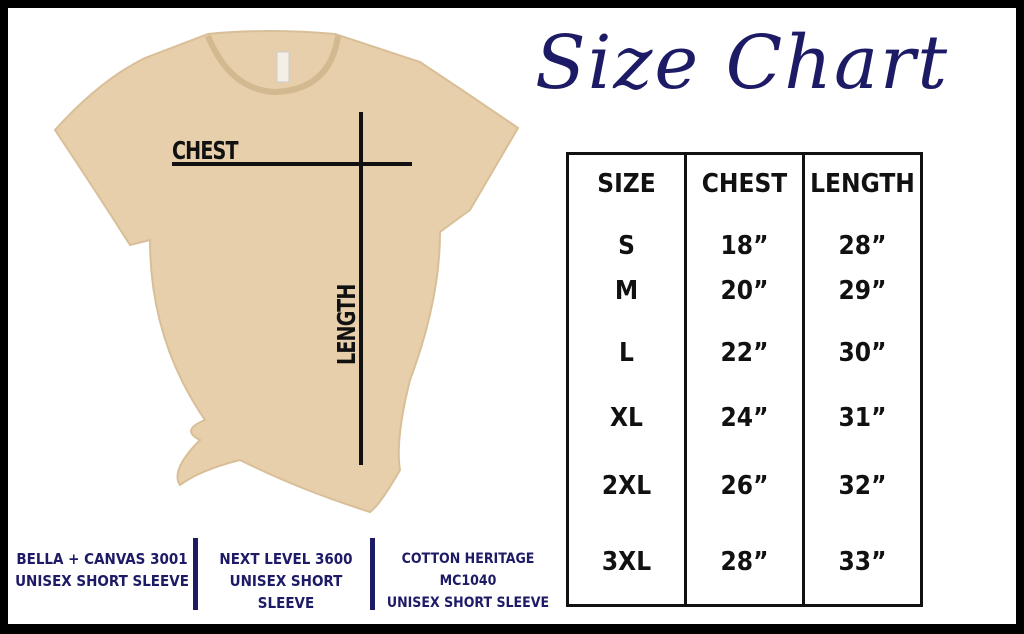 The height and width of the screenshot is (634, 1024). I want to click on cell-chest: 24”, so click(744, 418).